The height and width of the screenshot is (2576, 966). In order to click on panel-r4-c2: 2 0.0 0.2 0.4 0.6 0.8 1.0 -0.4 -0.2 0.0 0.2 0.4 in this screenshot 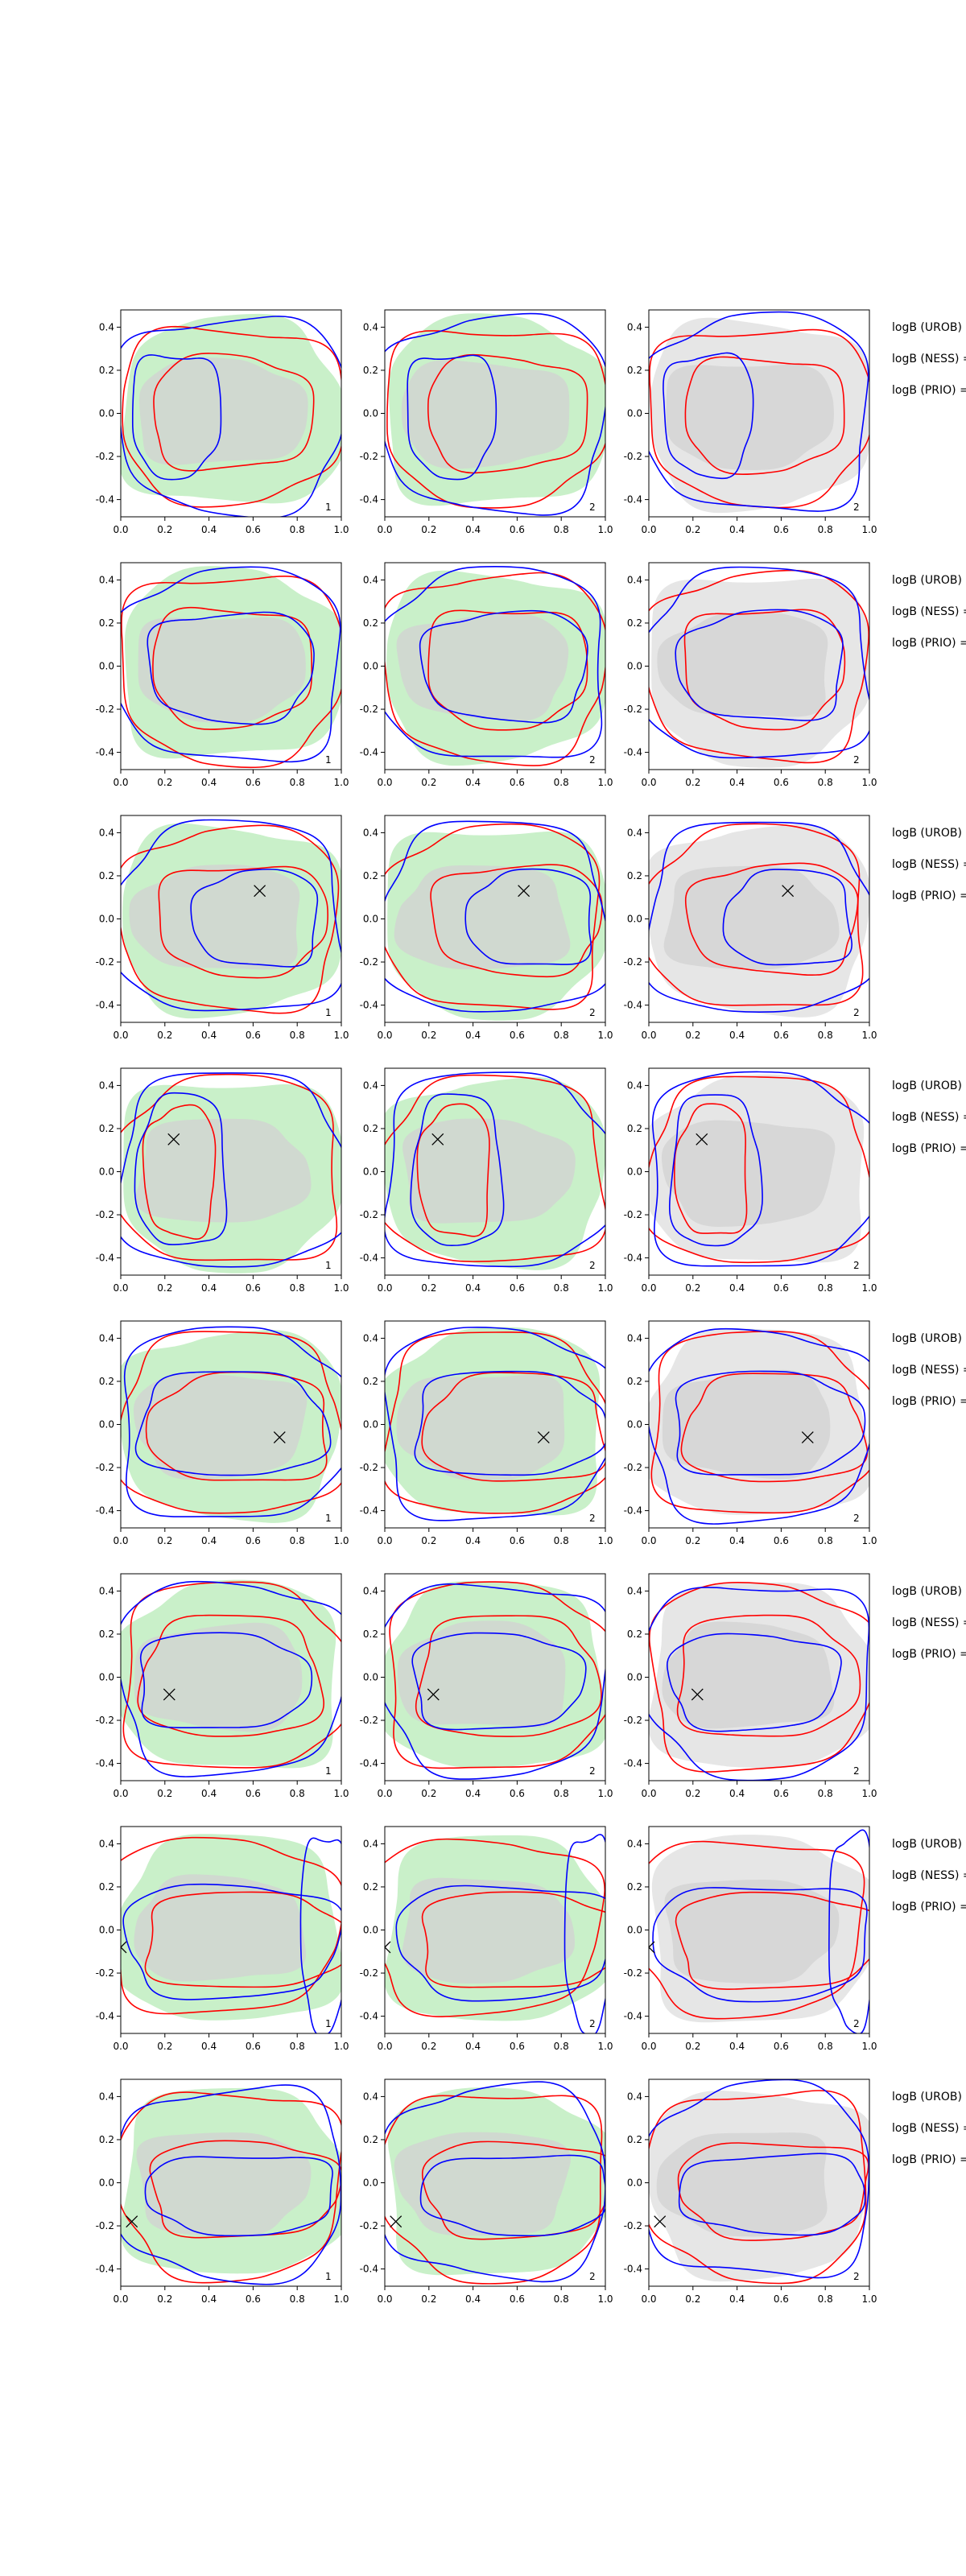, I will do `click(486, 1180)`.